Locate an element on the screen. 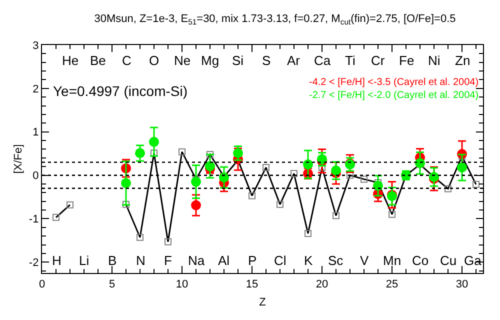 Image resolution: width=500 pixels, height=320 pixels. annotation: Cr is located at coordinates (378, 60).